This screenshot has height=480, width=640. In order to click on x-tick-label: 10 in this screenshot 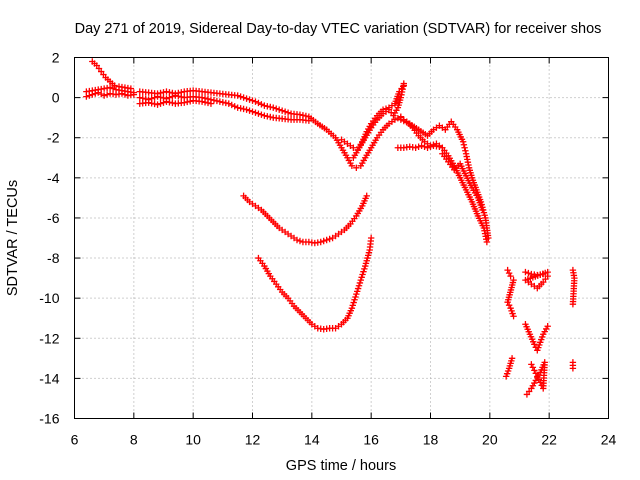, I will do `click(193, 440)`.